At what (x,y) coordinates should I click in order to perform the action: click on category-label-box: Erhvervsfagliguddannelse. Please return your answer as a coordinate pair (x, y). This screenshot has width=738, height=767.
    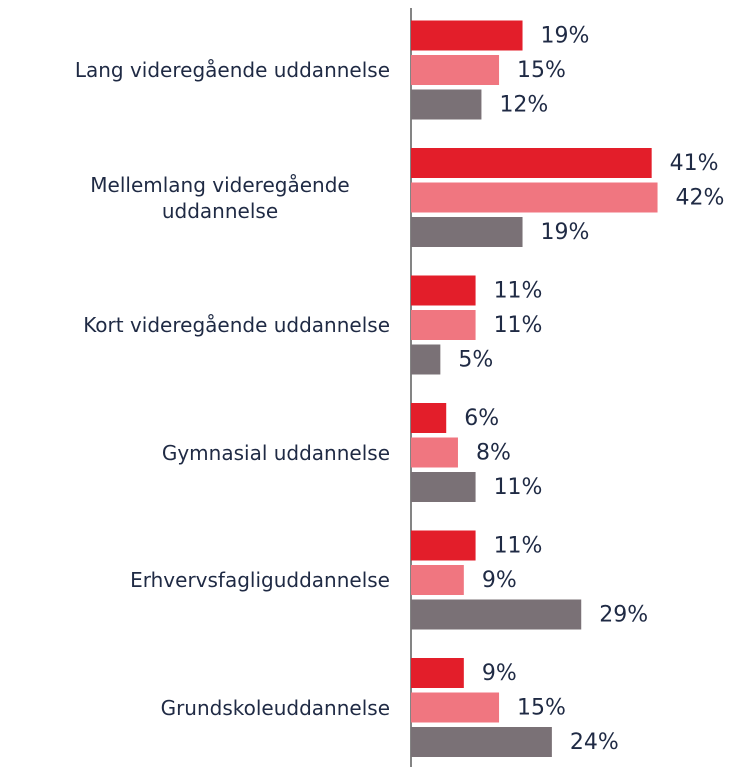
    Looking at the image, I should click on (195, 580).